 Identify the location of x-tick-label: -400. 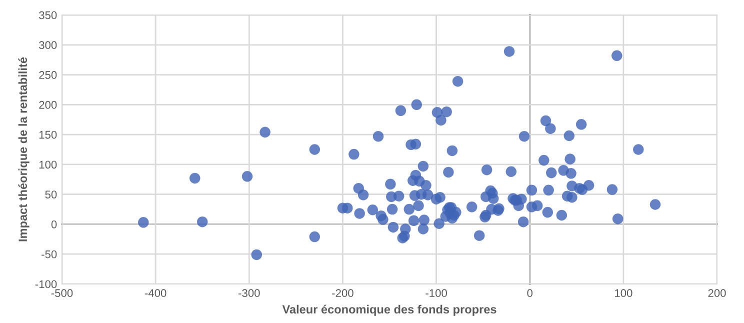
(155, 293).